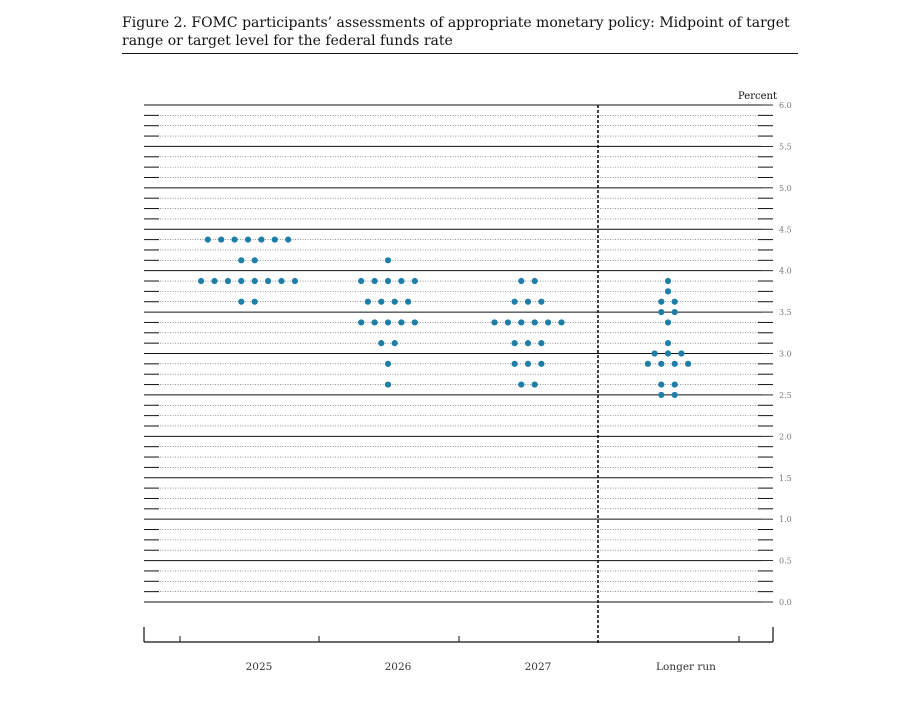 The width and height of the screenshot is (915, 705). What do you see at coordinates (460, 53) in the screenshot?
I see `title-rule` at bounding box center [460, 53].